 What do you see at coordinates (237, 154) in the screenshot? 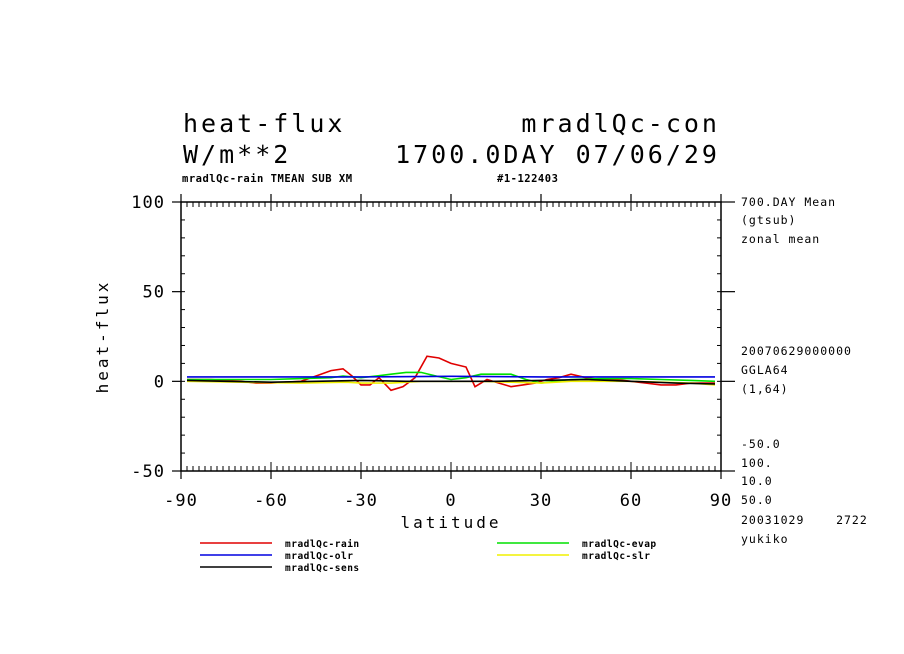
I see `units-title: W/m**2` at bounding box center [237, 154].